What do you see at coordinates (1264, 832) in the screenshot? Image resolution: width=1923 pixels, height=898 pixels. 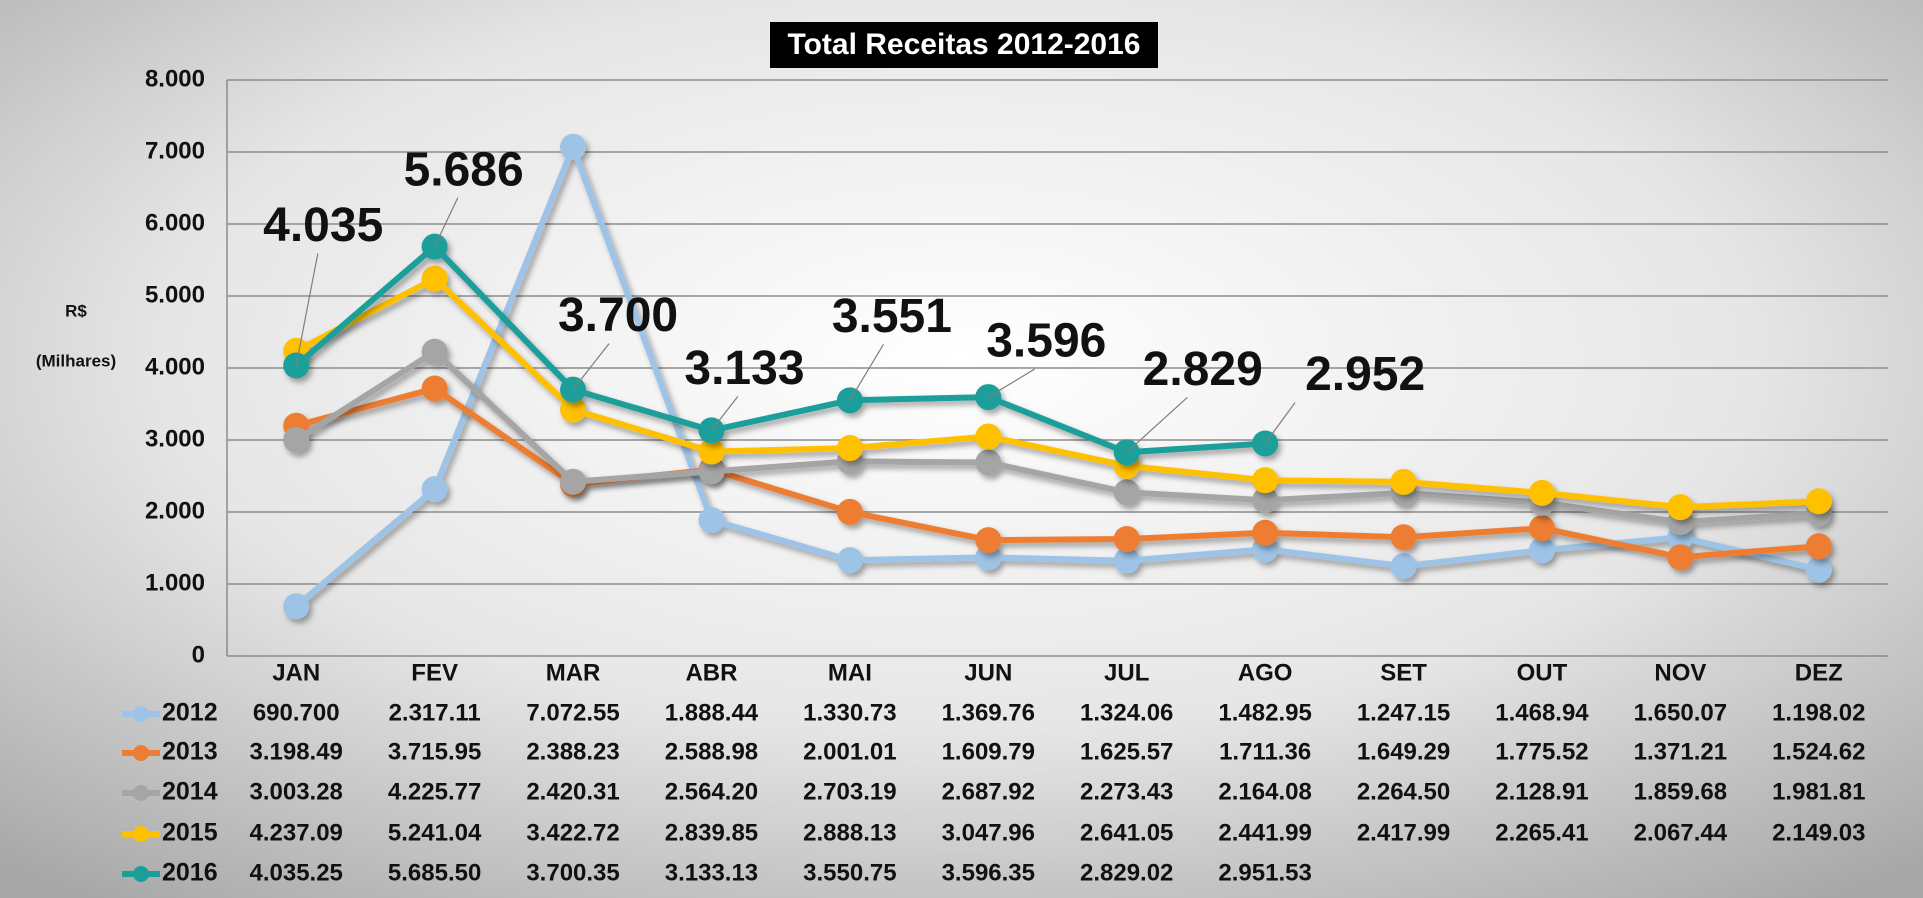 I see `table-cell: 2.441.99` at bounding box center [1264, 832].